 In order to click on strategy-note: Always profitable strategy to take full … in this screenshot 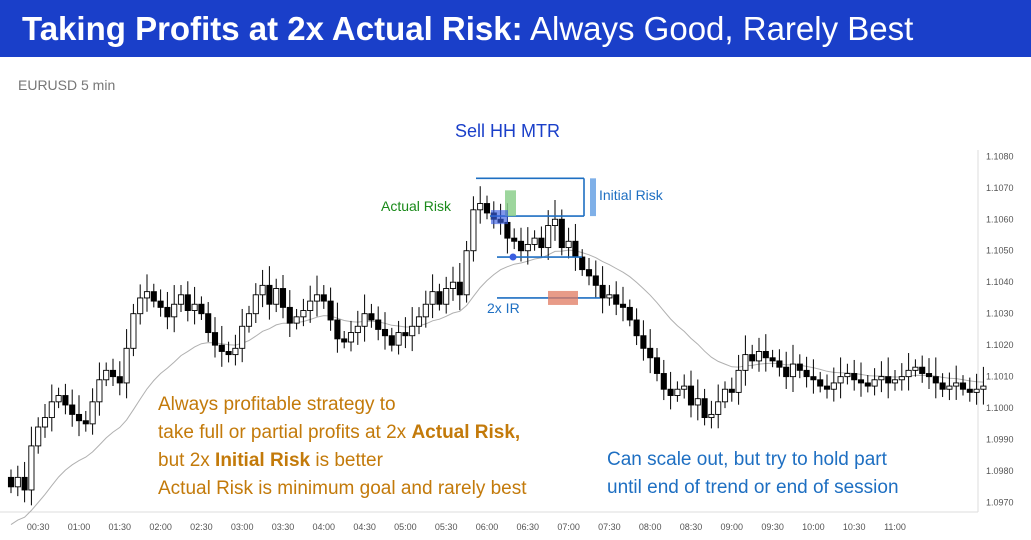, I will do `click(342, 447)`.